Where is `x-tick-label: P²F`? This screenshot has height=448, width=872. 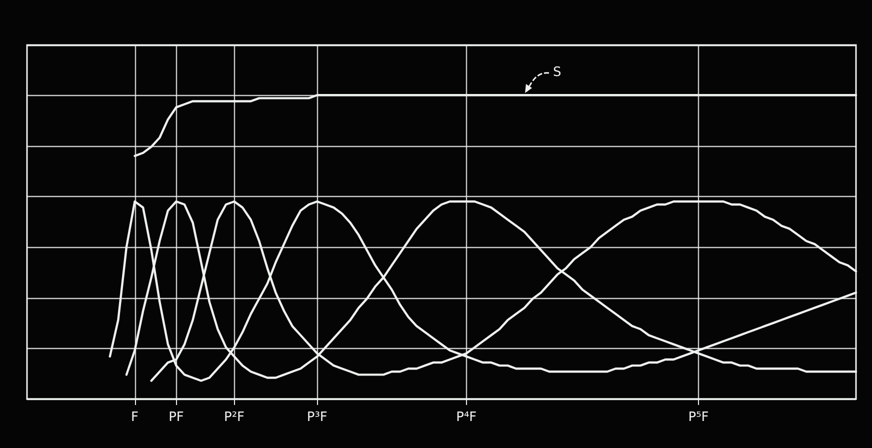
x-tick-label: P²F is located at coordinates (234, 417).